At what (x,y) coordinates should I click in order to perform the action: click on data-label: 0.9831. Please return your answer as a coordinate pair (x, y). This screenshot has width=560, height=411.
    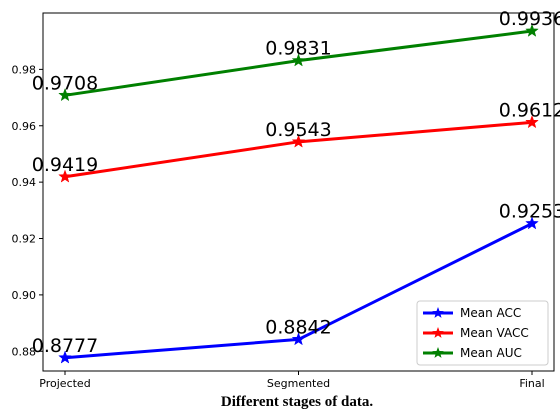
    Looking at the image, I should click on (298, 49).